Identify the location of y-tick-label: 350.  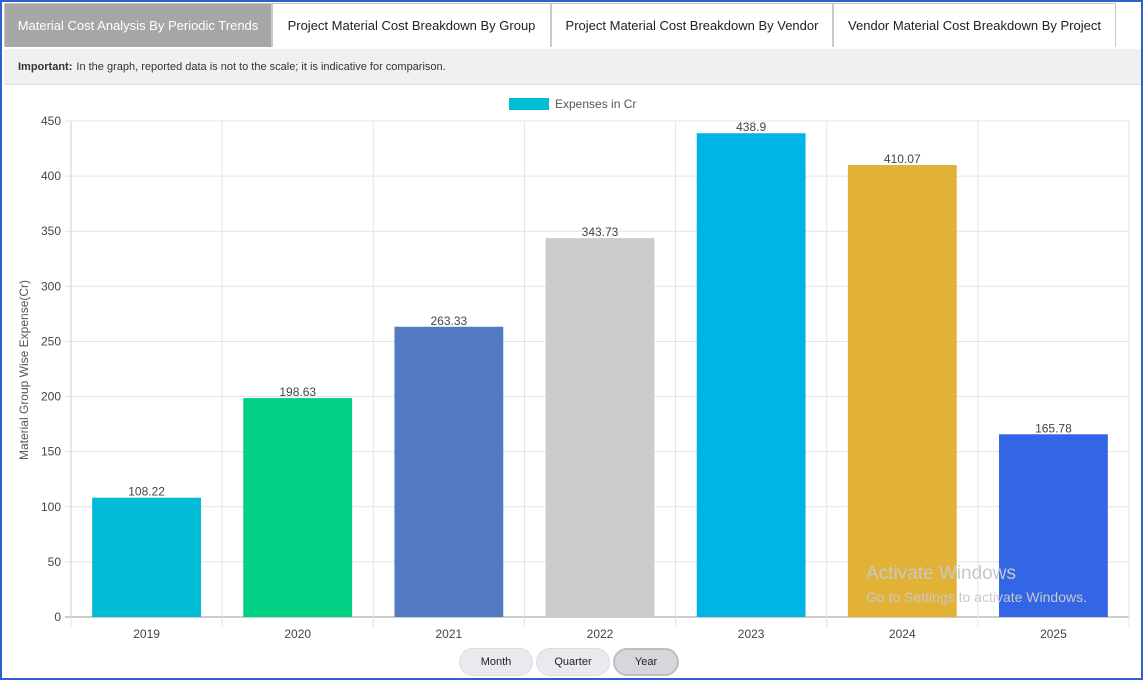
(51, 231).